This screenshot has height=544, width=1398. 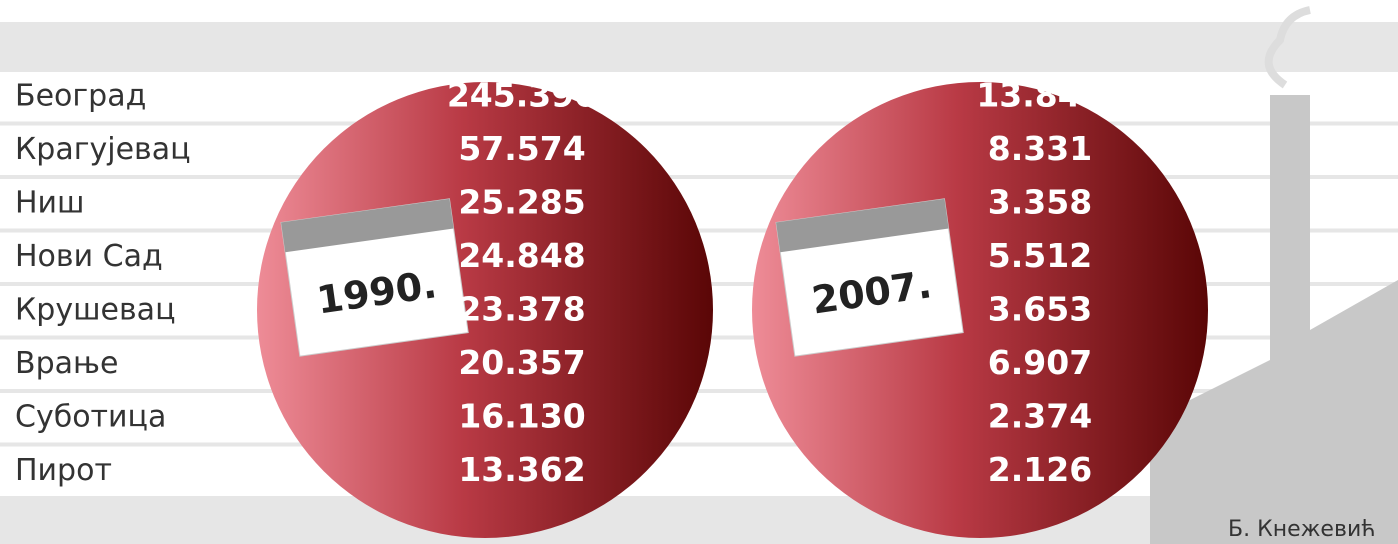 What do you see at coordinates (1040, 148) in the screenshot?
I see `value-2007: 8.331` at bounding box center [1040, 148].